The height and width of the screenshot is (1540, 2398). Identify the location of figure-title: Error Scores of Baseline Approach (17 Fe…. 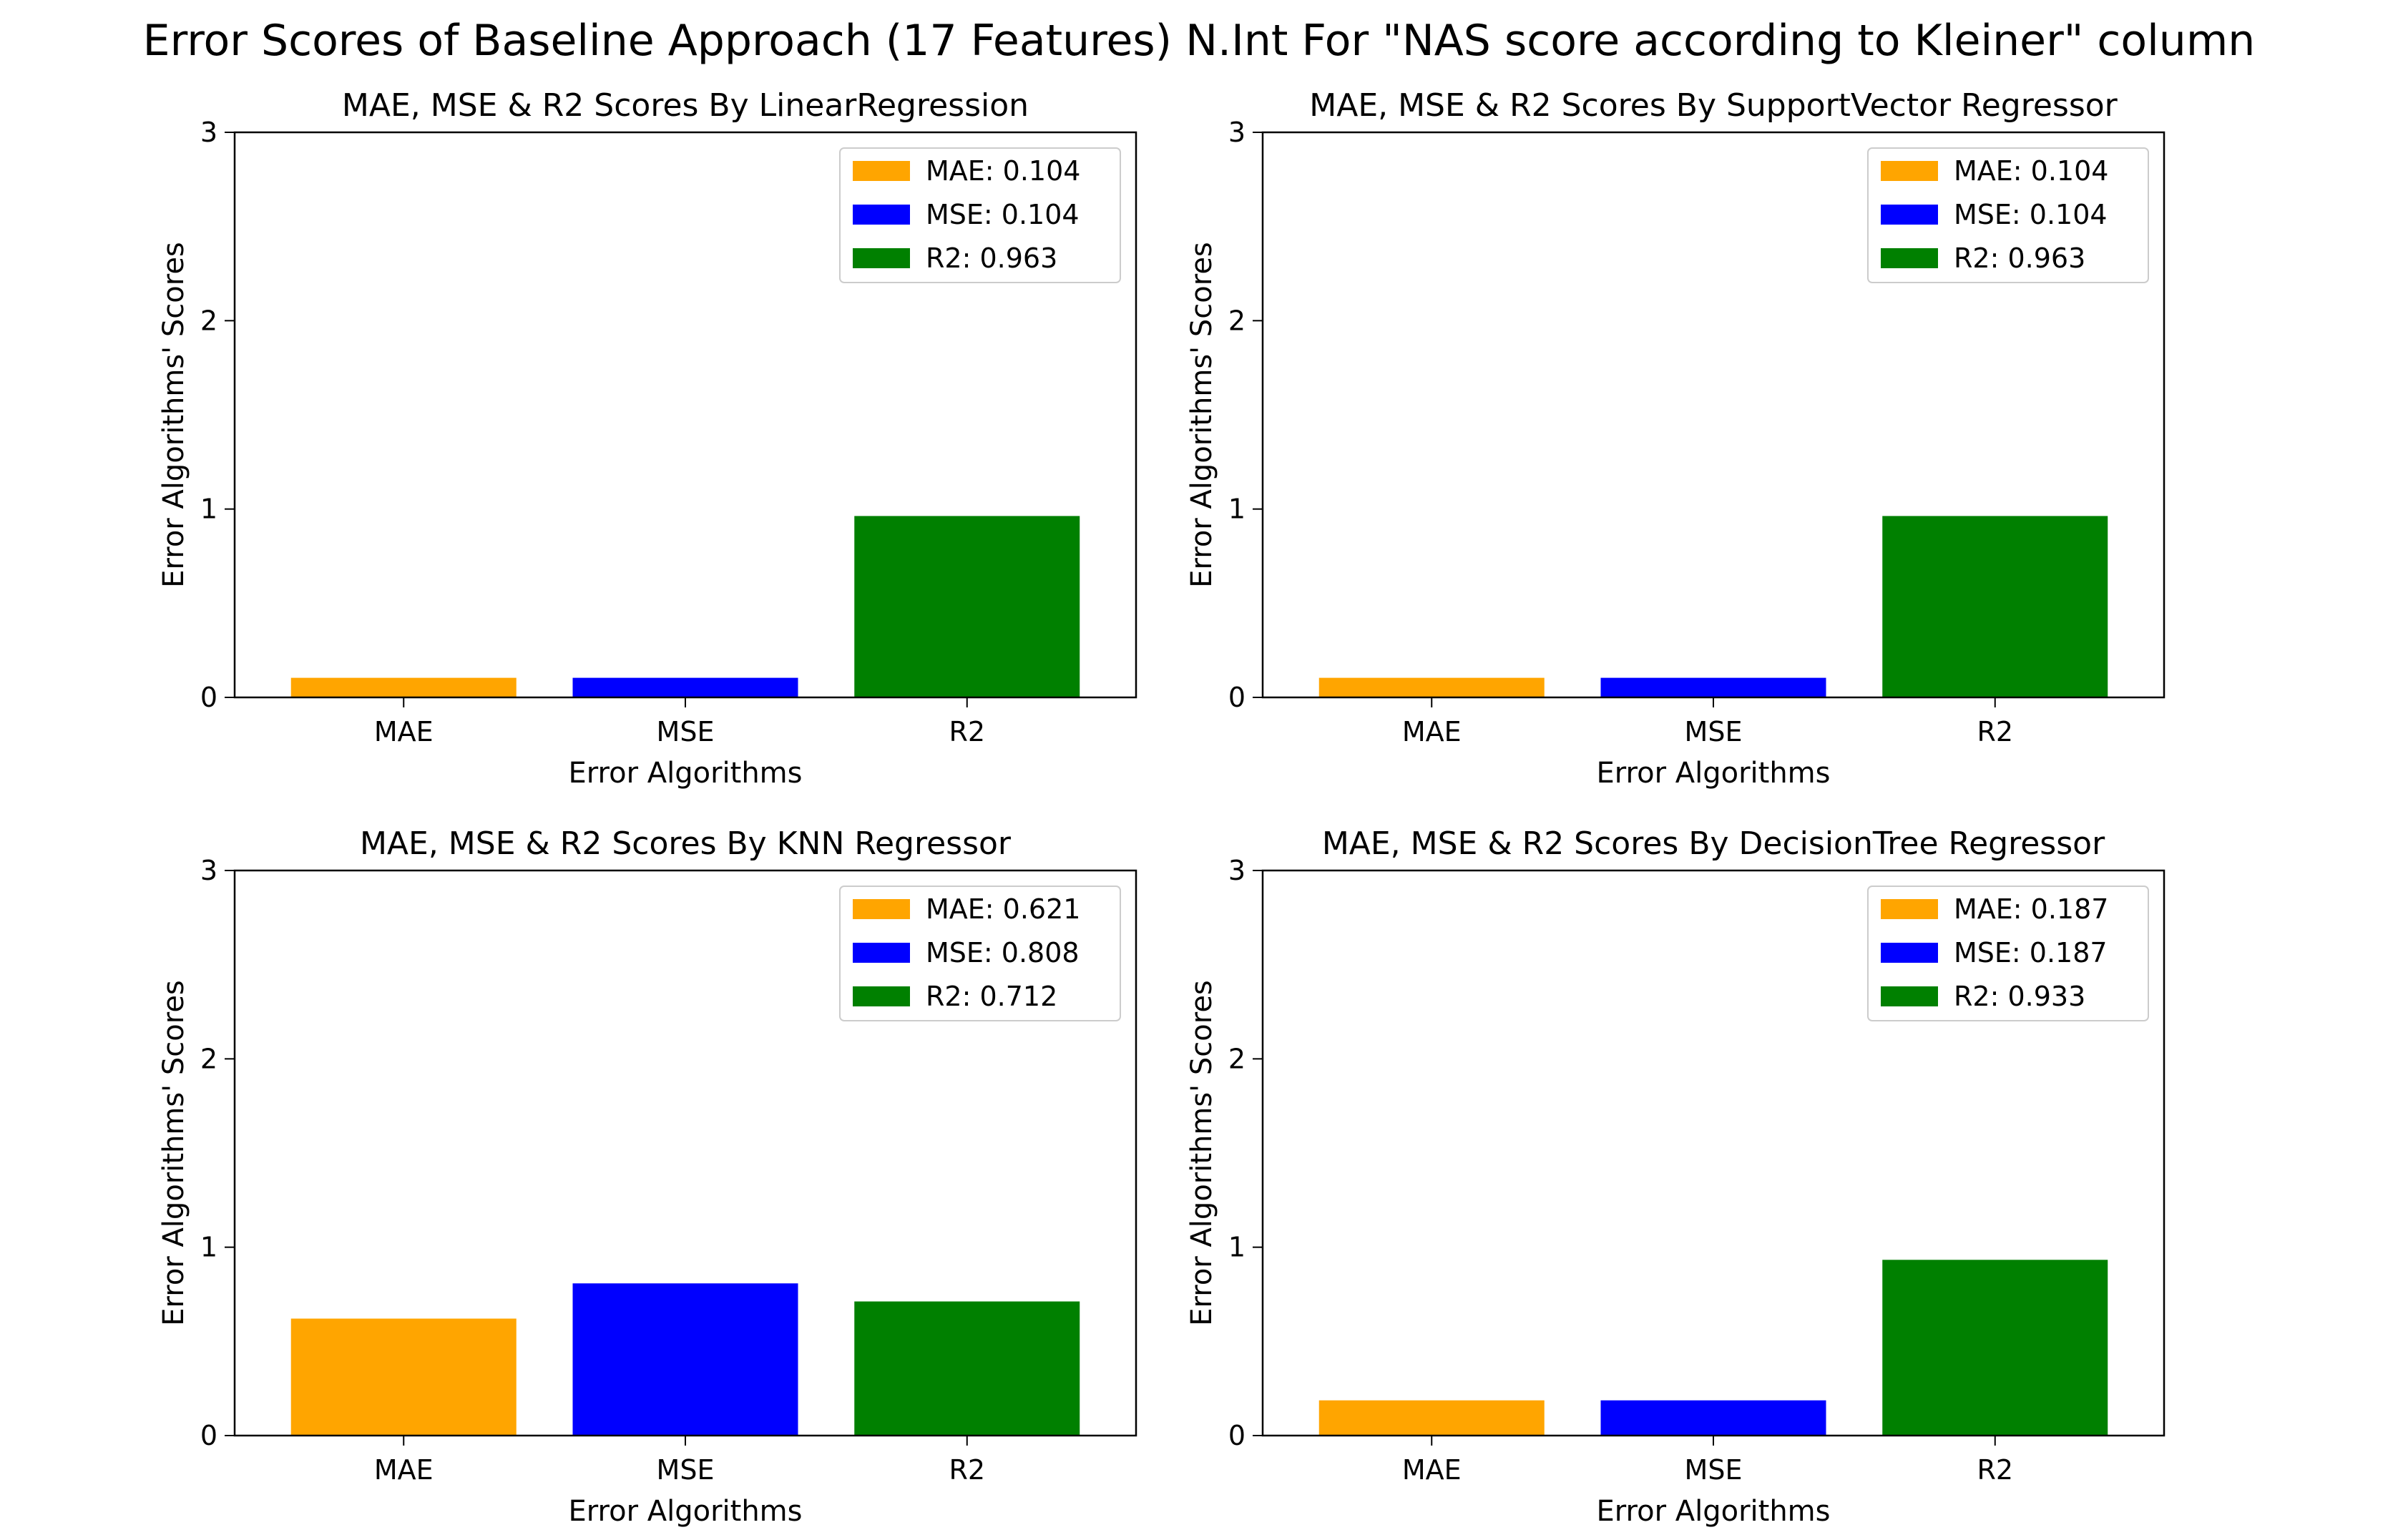
(1199, 41).